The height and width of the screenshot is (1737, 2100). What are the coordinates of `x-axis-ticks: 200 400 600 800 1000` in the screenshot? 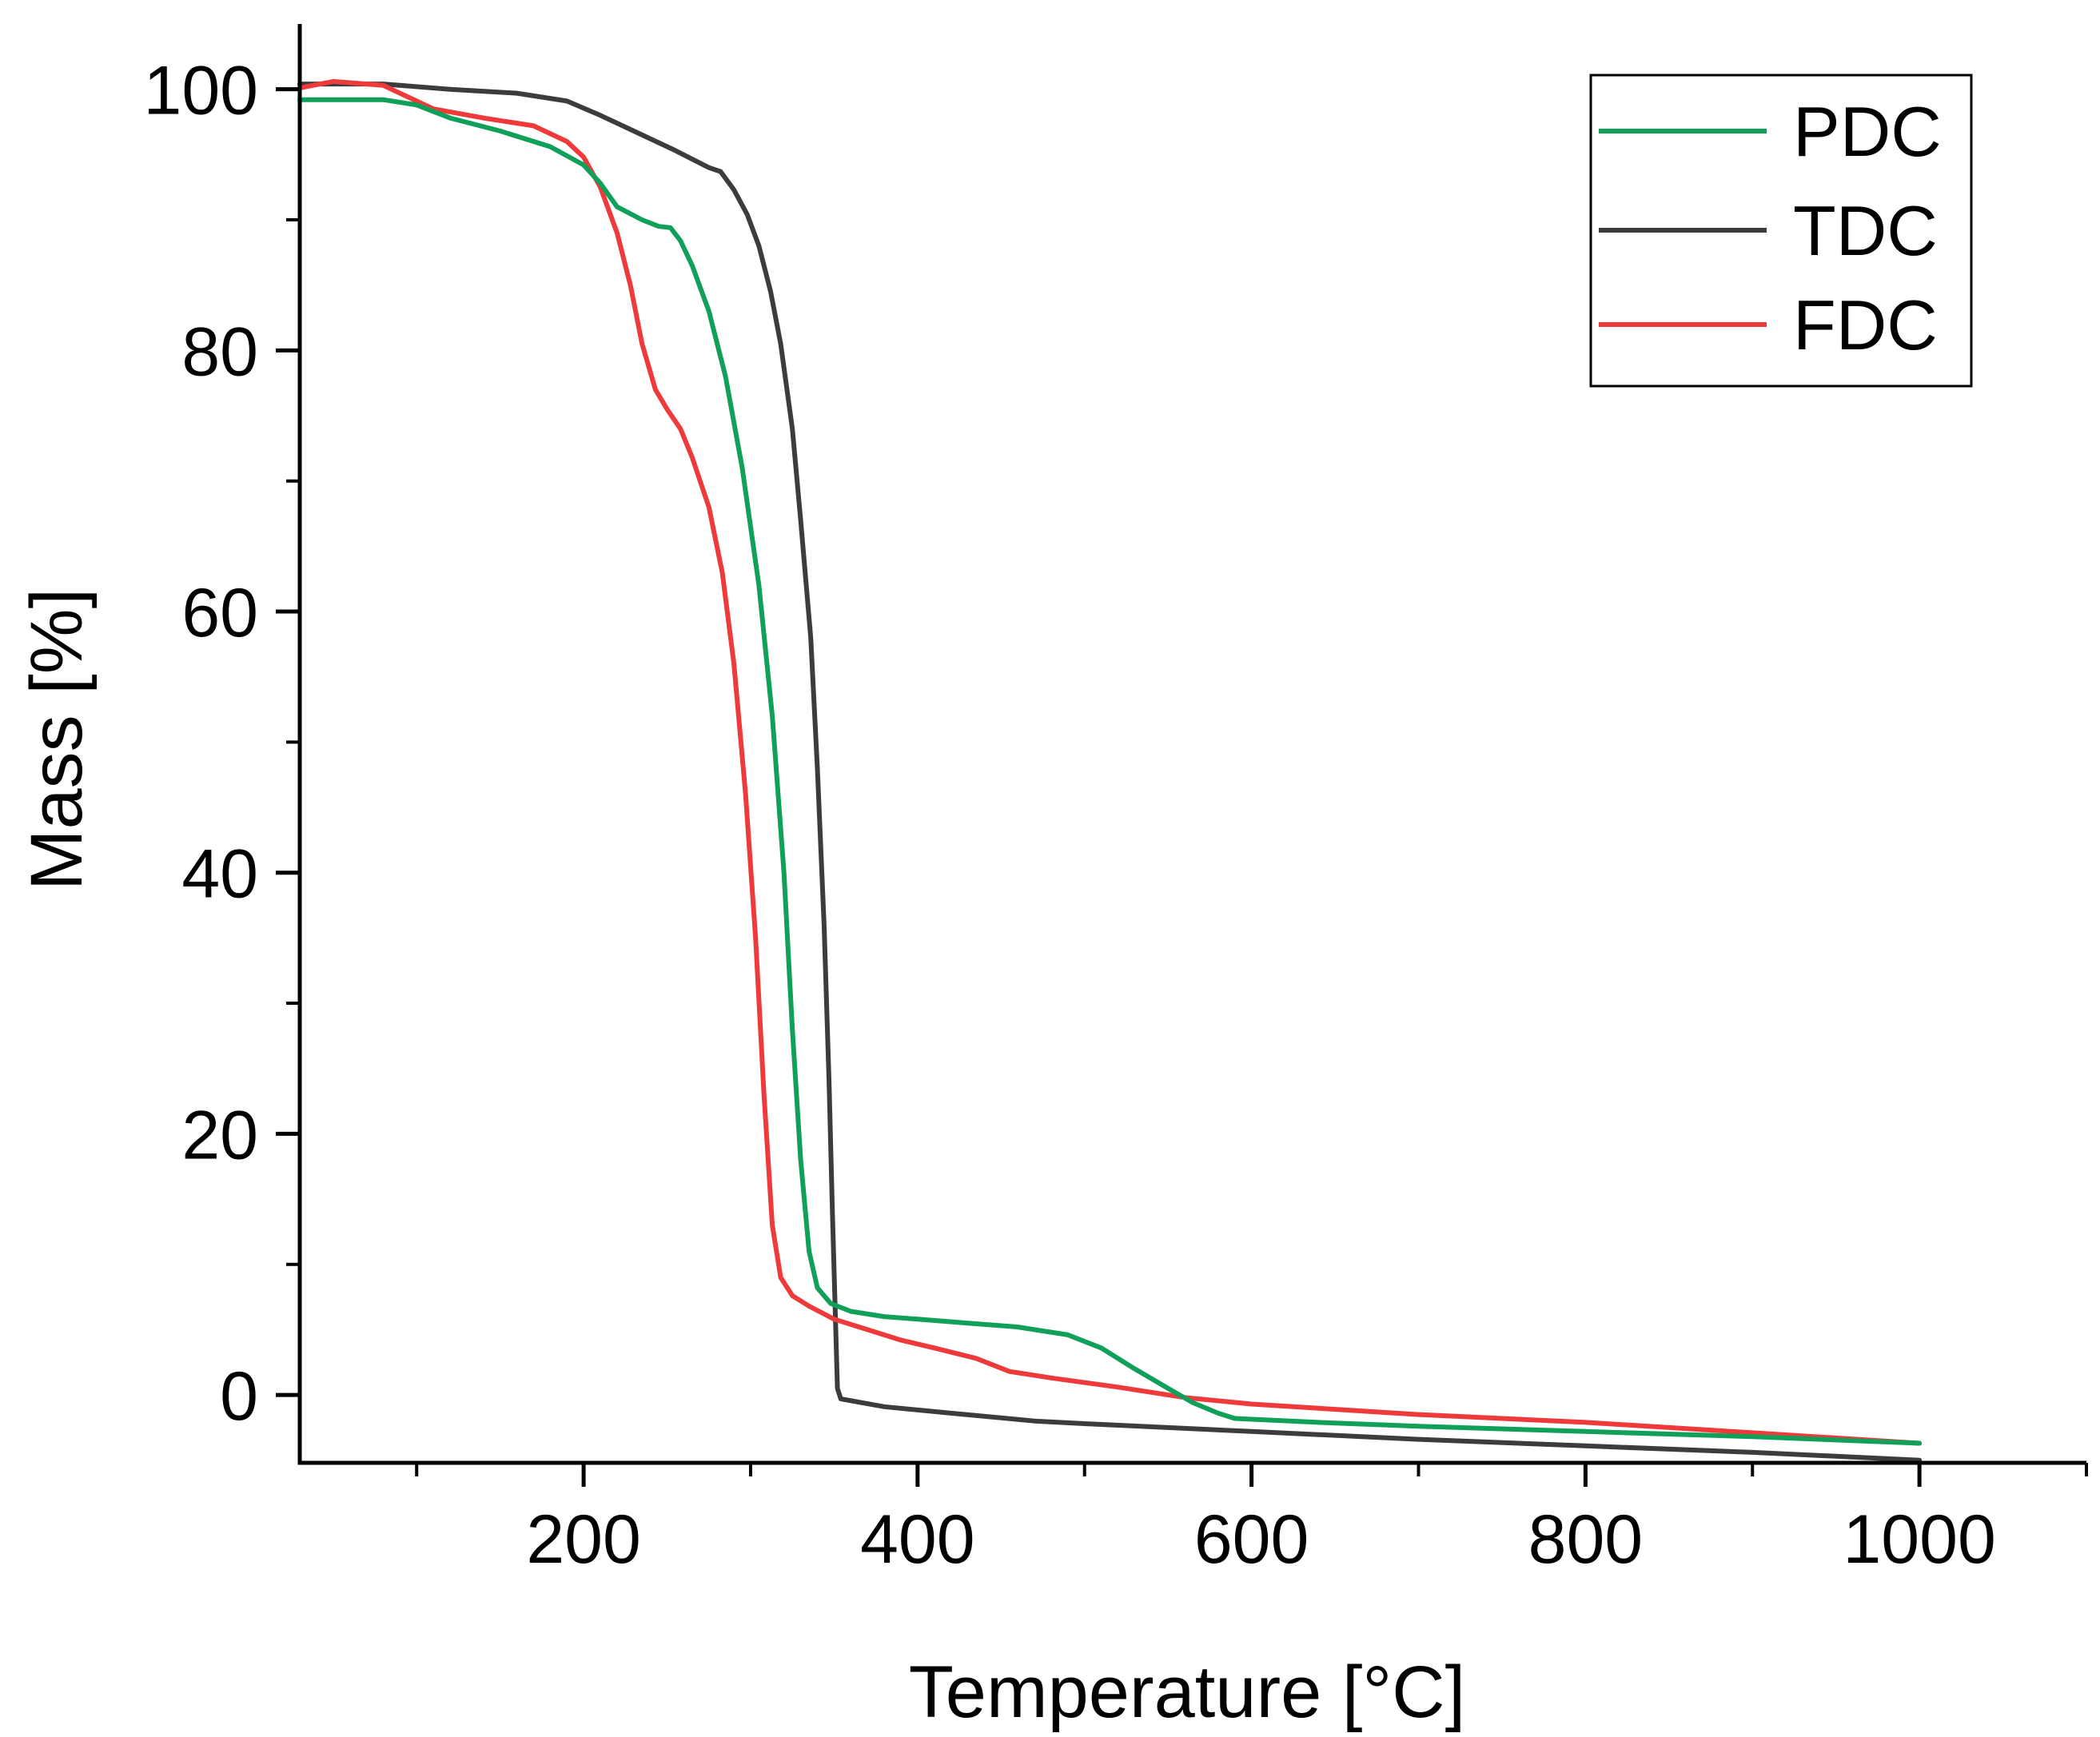 It's located at (1251, 1521).